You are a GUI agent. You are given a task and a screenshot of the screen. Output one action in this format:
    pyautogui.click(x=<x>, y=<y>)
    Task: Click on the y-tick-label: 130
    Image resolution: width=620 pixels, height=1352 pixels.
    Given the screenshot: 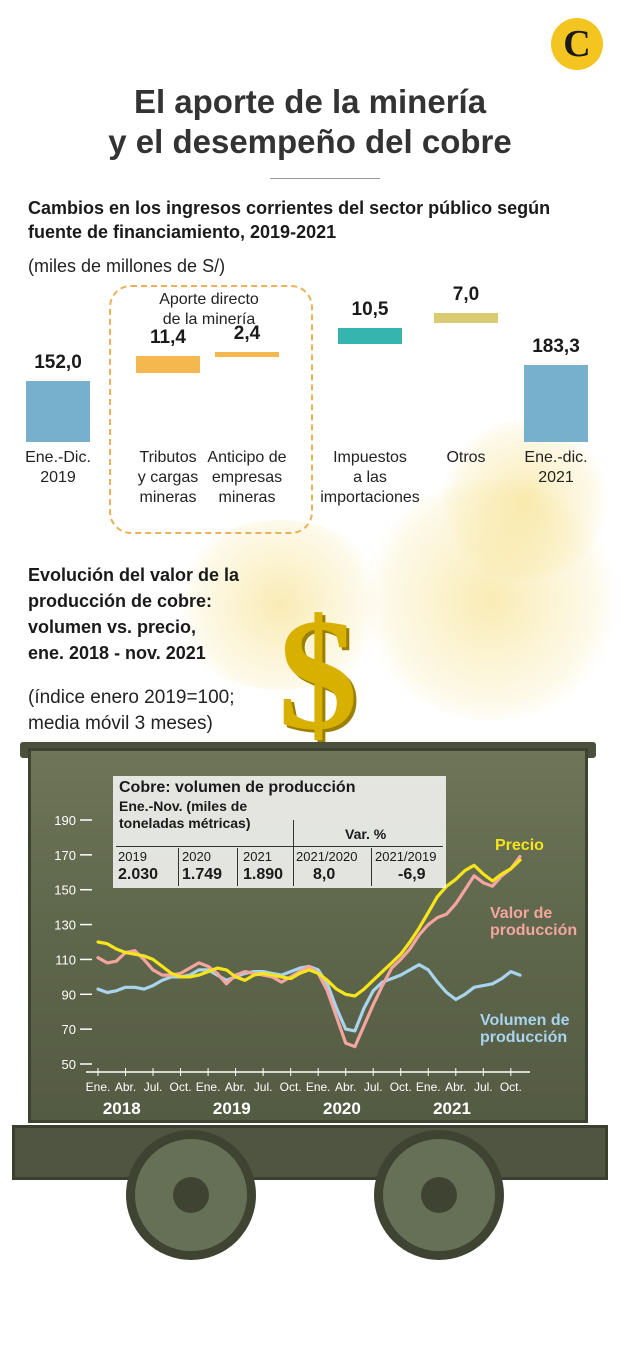 What is the action you would take?
    pyautogui.click(x=65, y=925)
    